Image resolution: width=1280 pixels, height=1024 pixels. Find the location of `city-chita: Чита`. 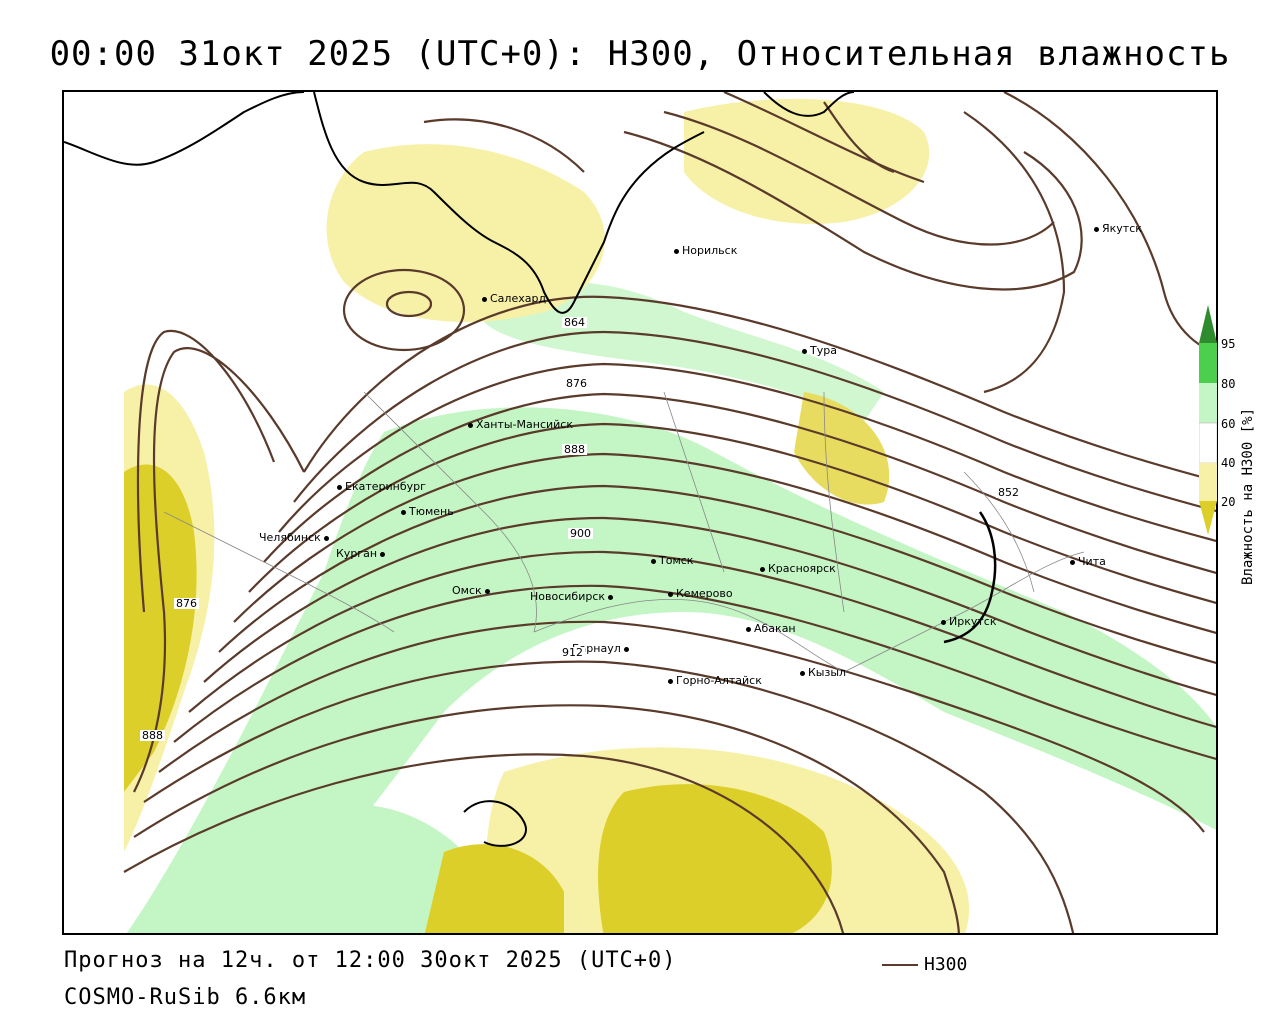

city-chita: Чита is located at coordinates (1088, 561).